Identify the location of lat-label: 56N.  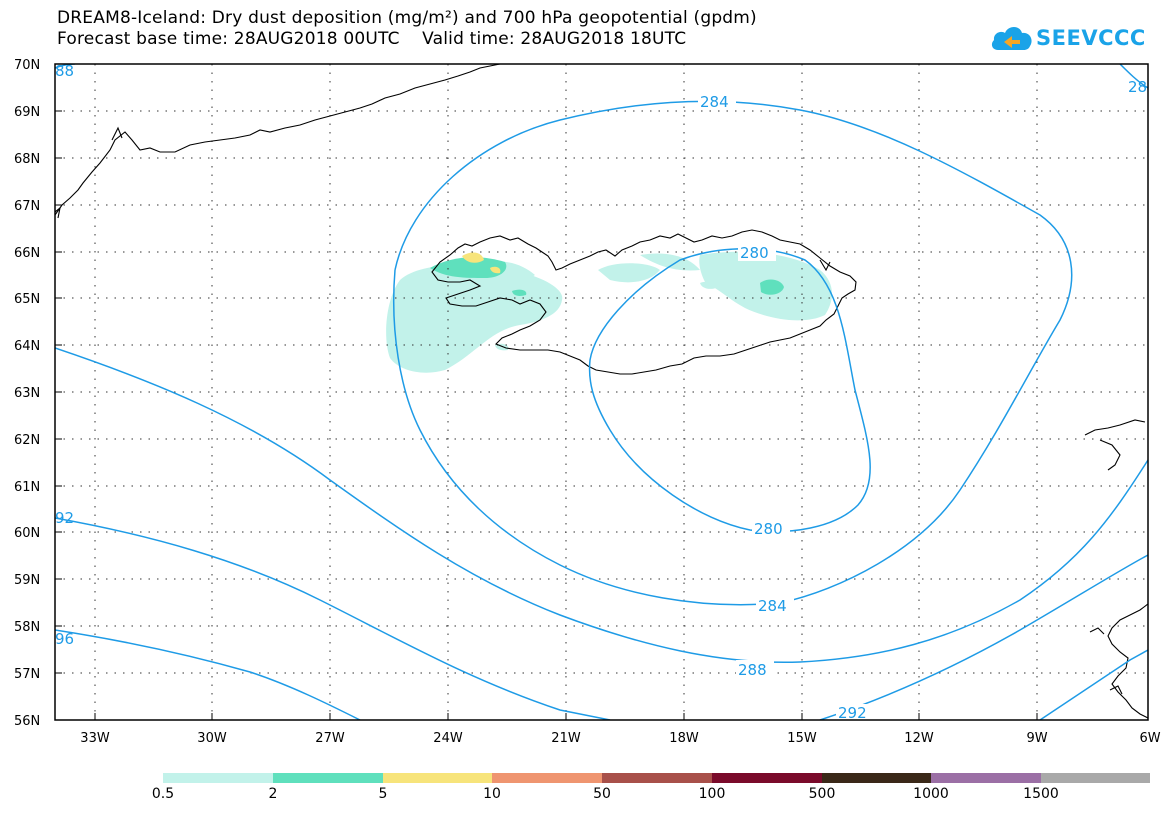
(27, 721).